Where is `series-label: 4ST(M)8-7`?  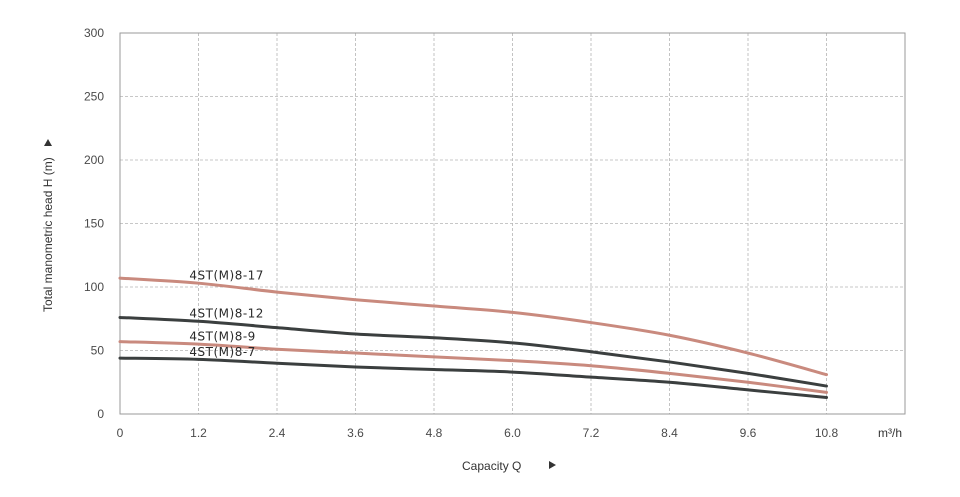 series-label: 4ST(M)8-7 is located at coordinates (222, 352).